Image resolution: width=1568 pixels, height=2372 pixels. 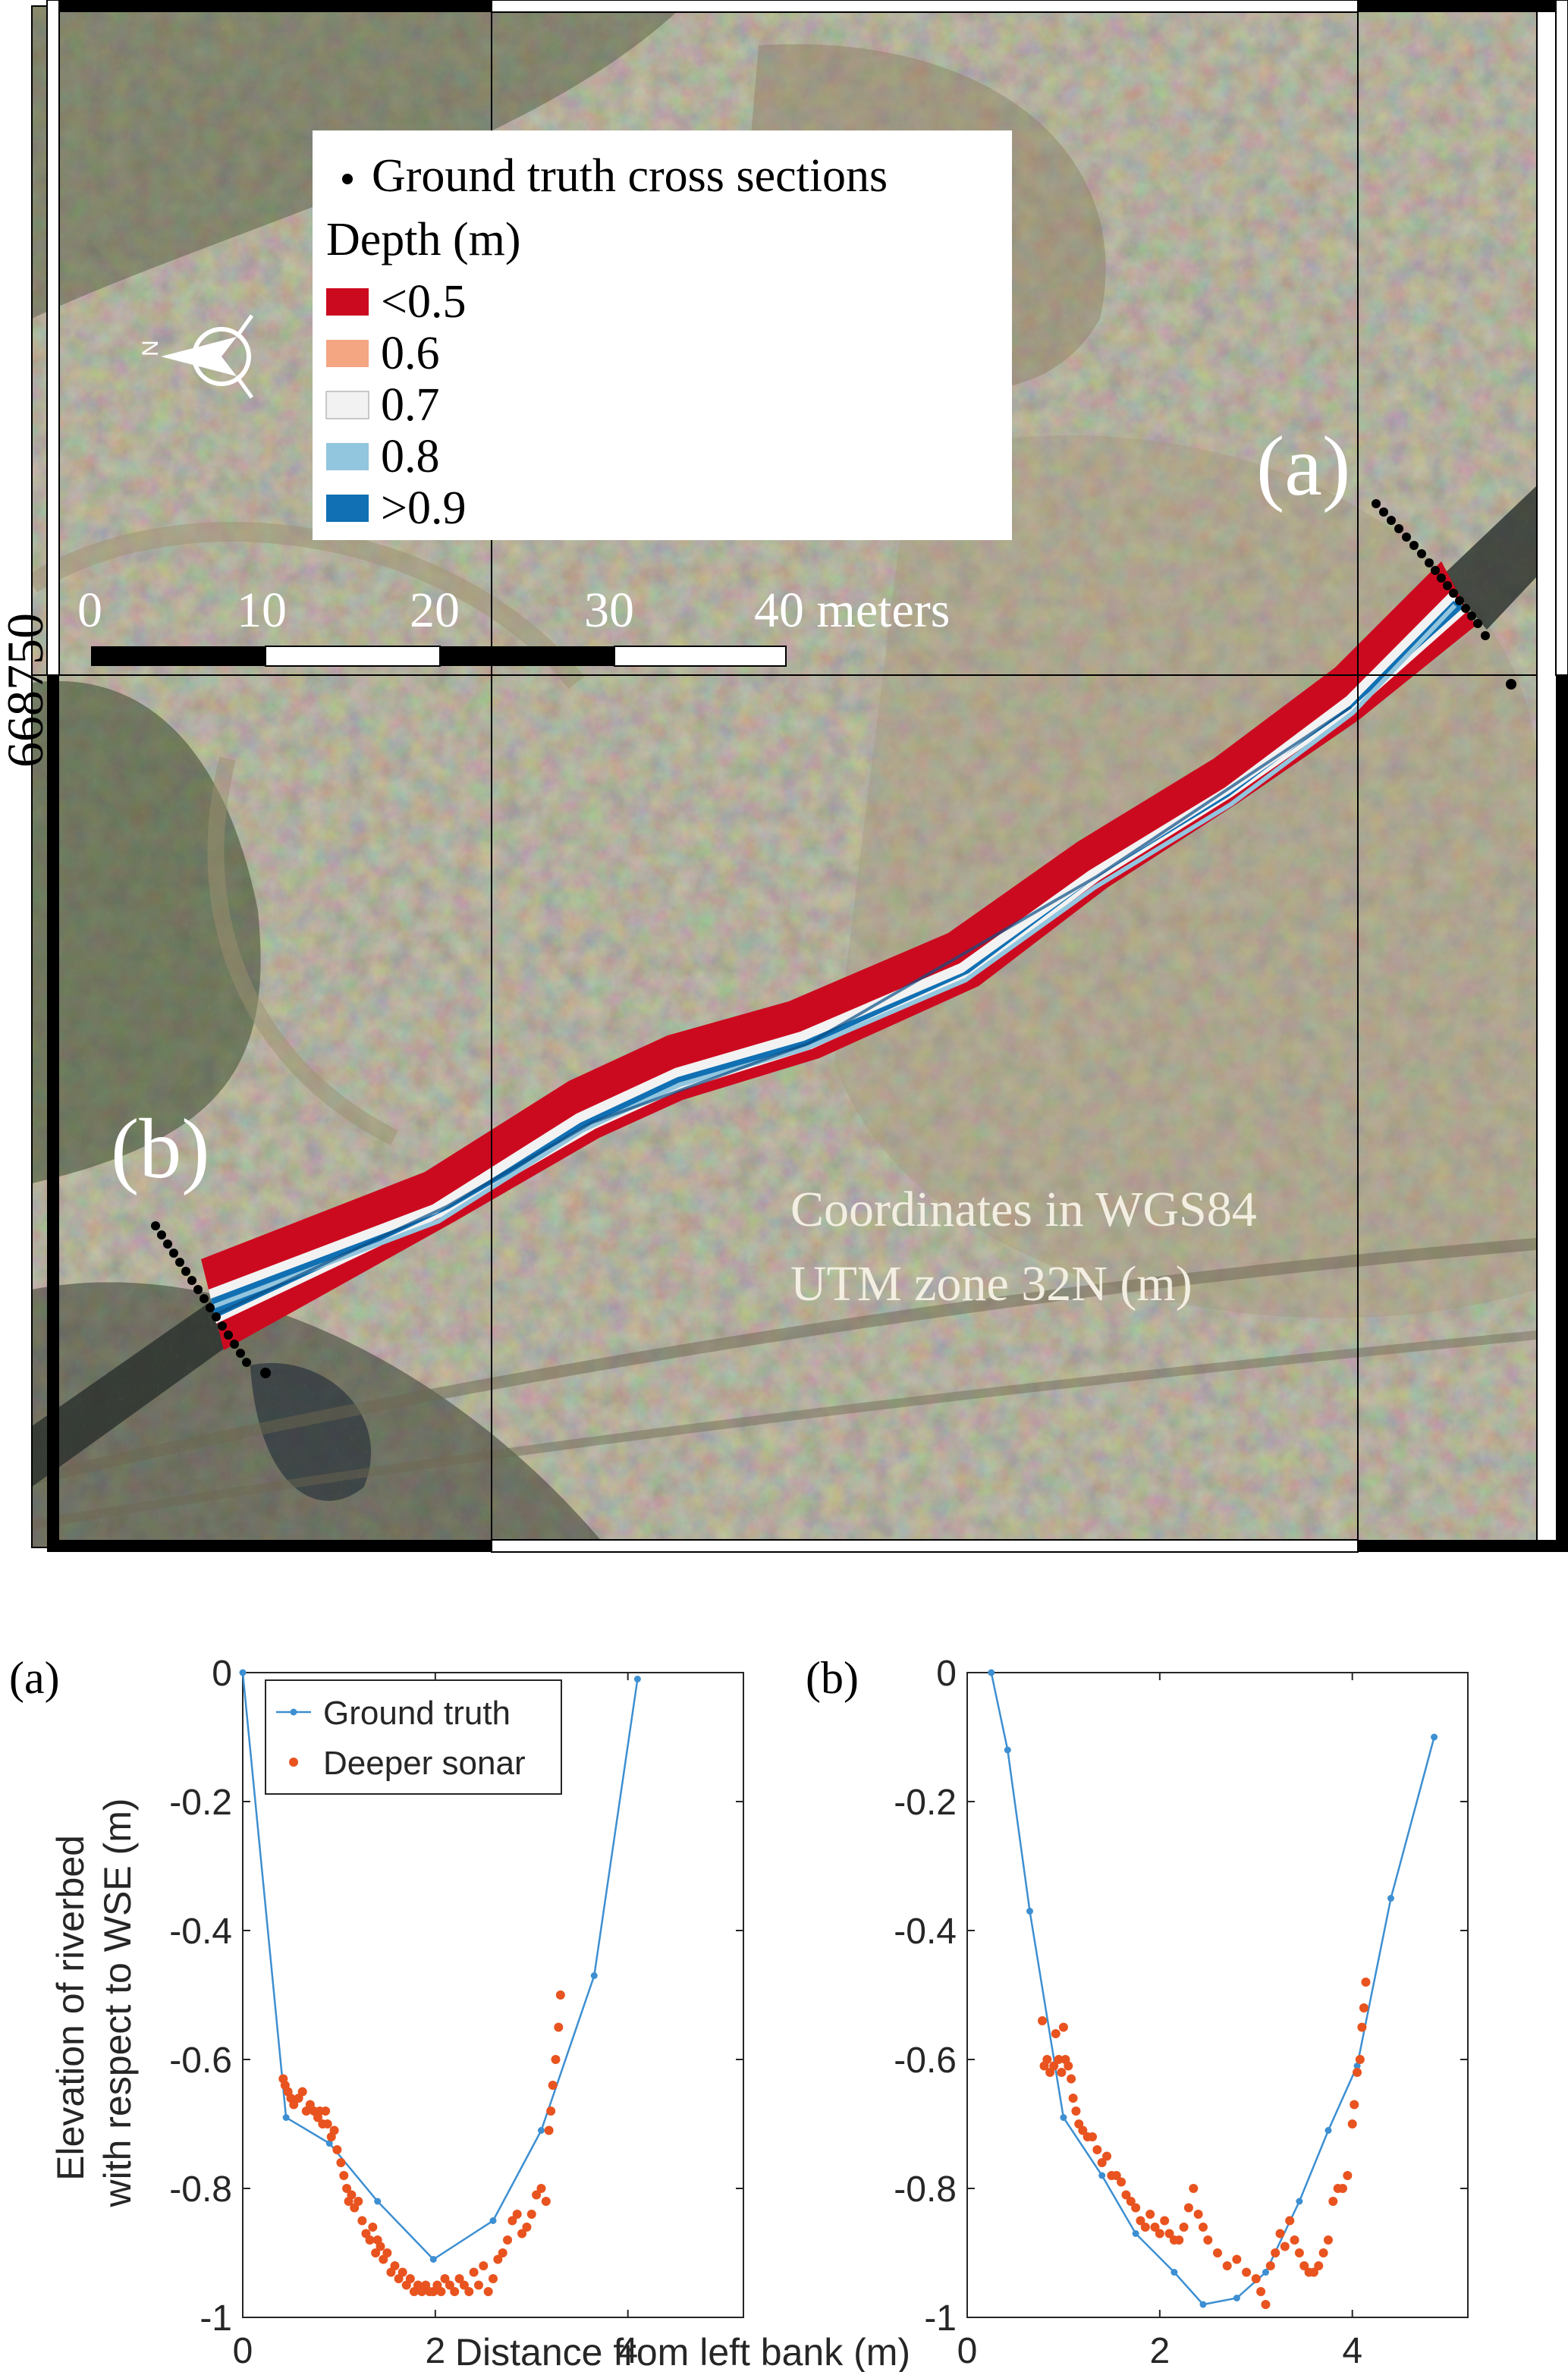 I want to click on plot-area, so click(x=1217, y=1995).